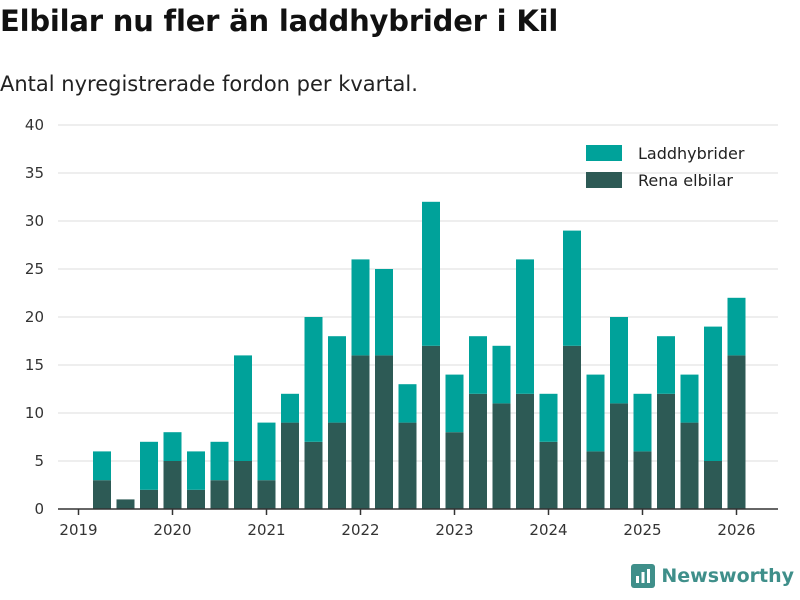  What do you see at coordinates (34, 221) in the screenshot?
I see `y-tick-label: 30` at bounding box center [34, 221].